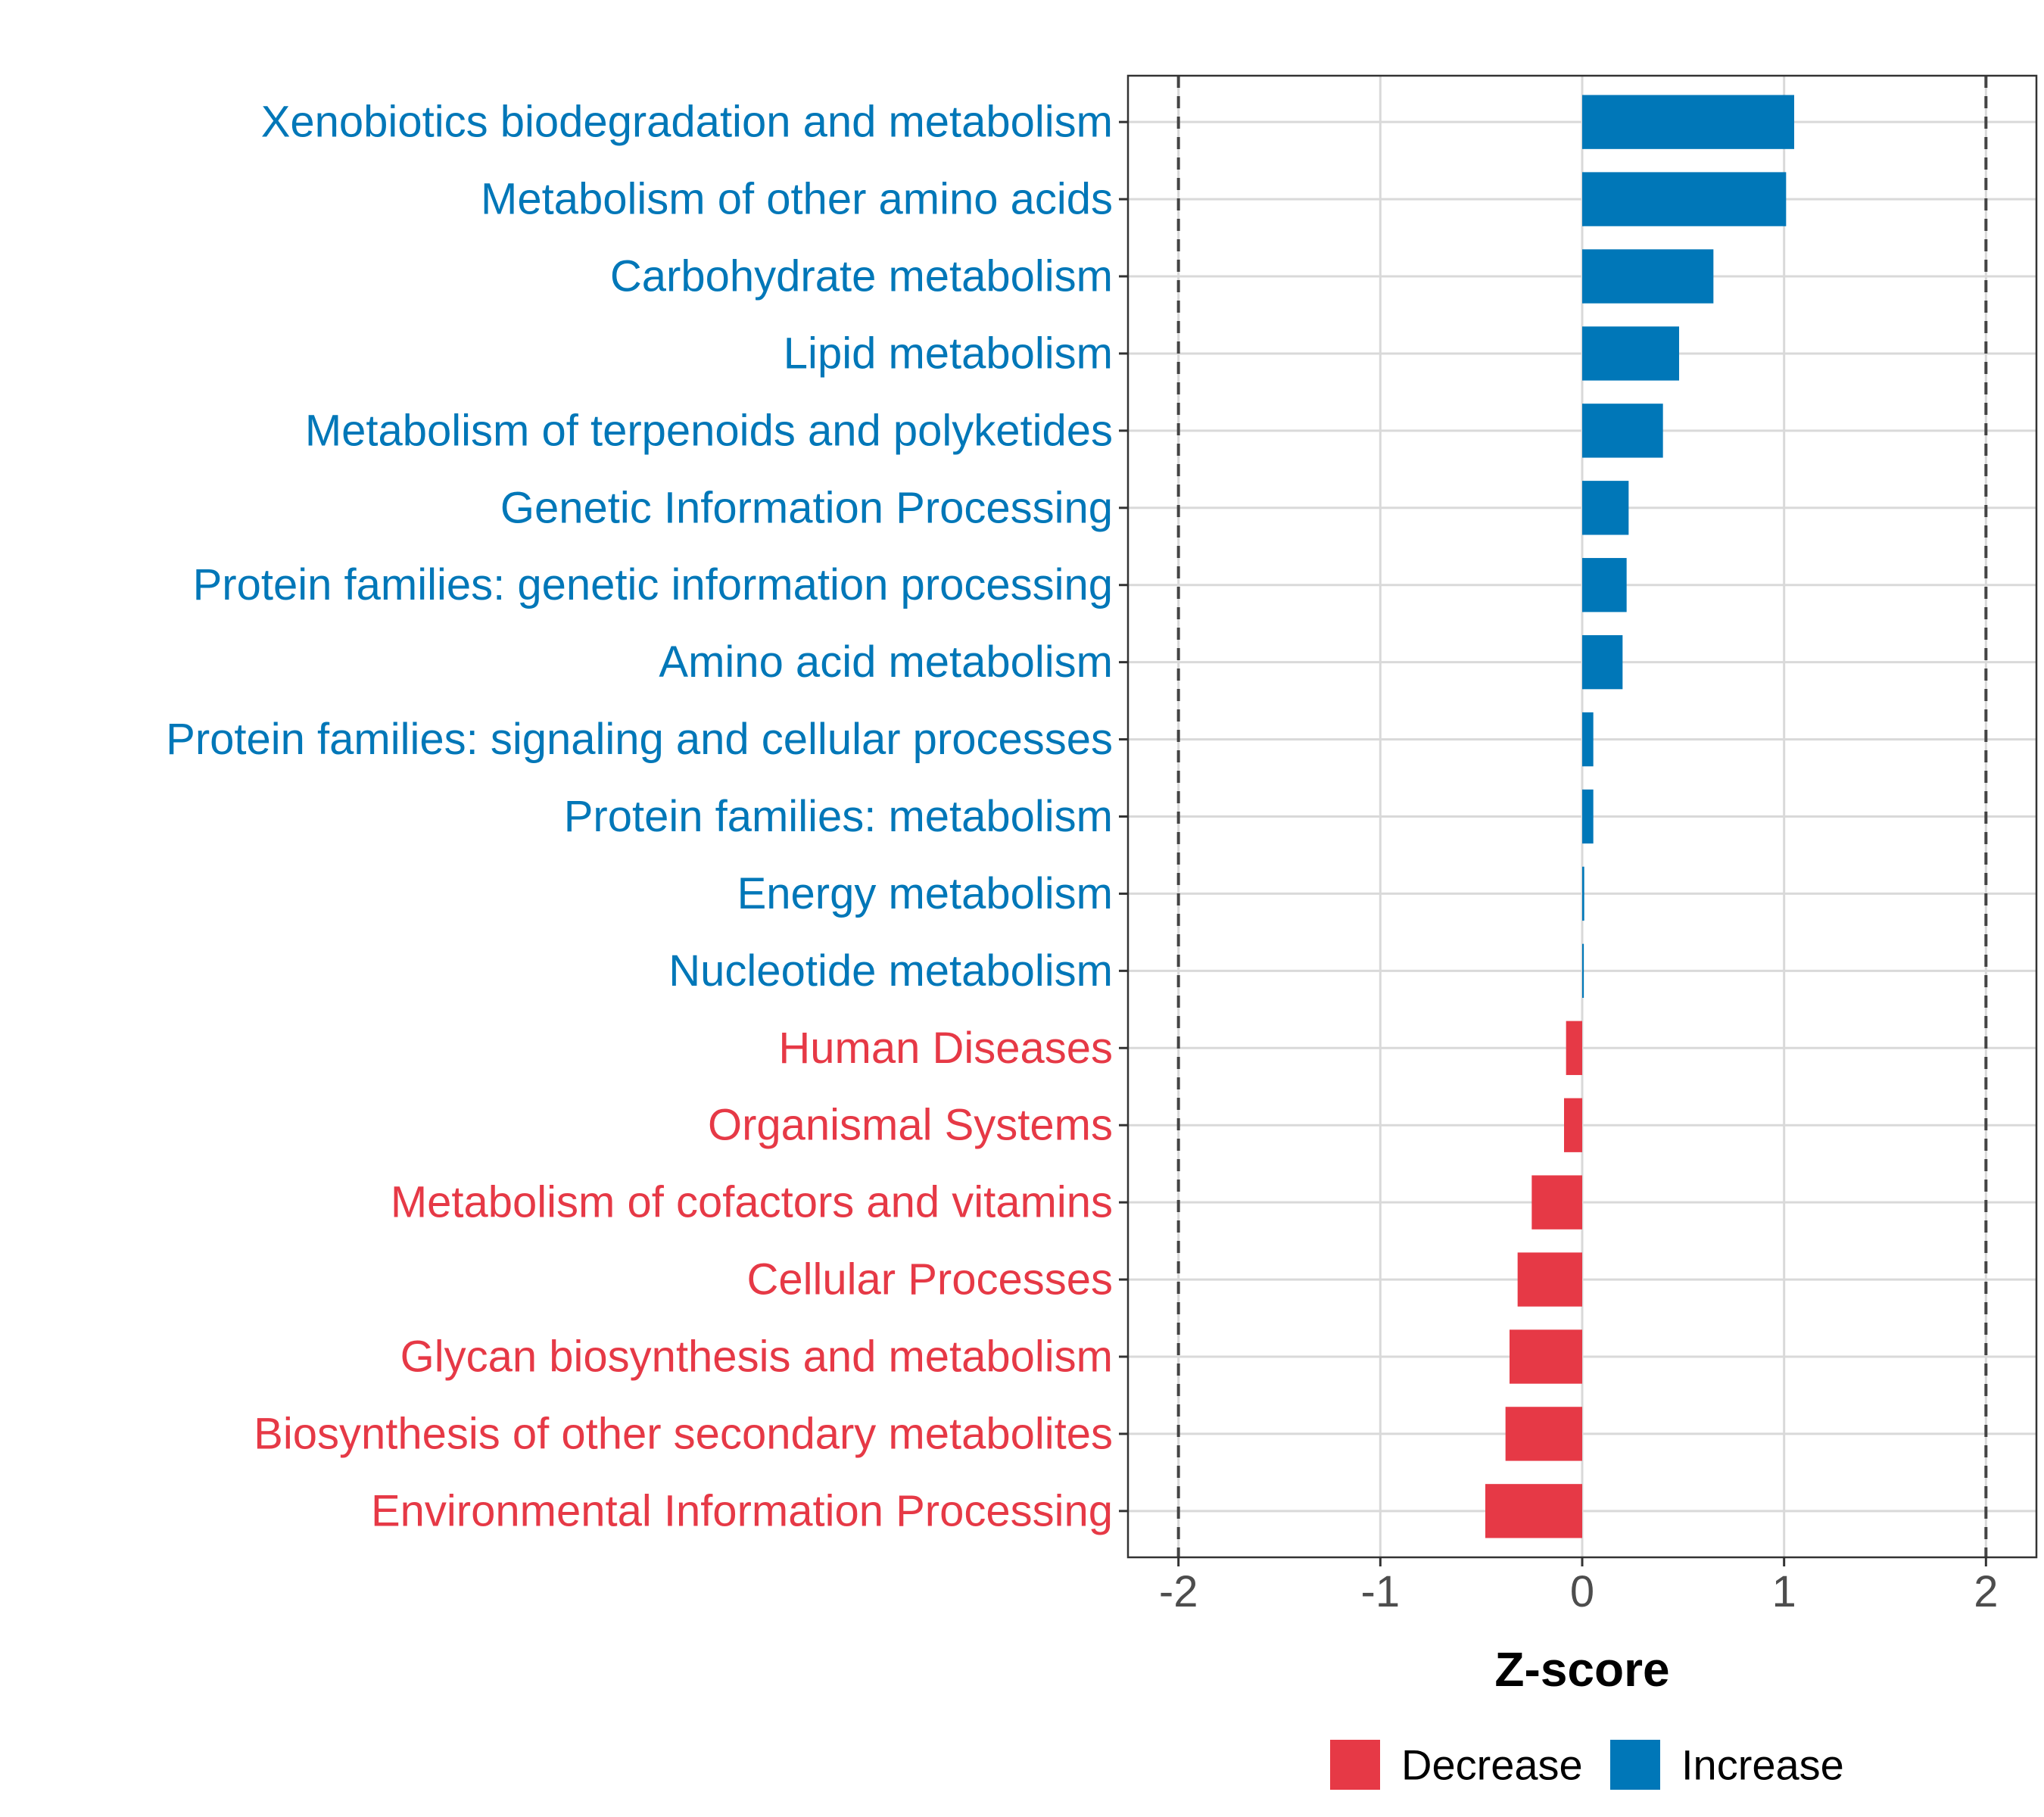  I want to click on category-label: Nucleotide metabolism, so click(890, 971).